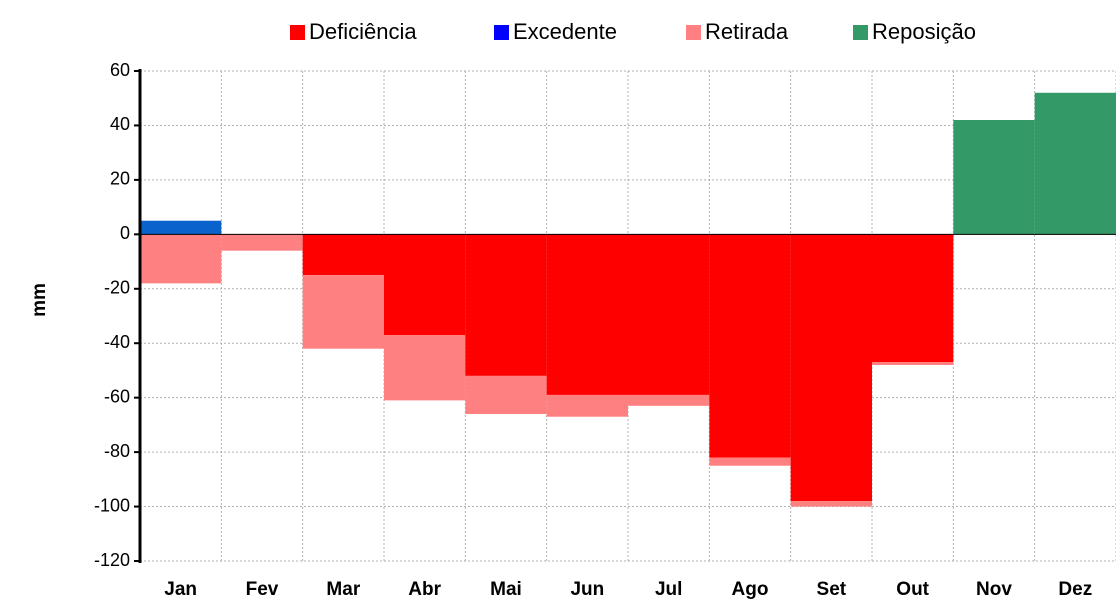 Image resolution: width=1116 pixels, height=603 pixels. I want to click on x-tick-label: Mai, so click(506, 589).